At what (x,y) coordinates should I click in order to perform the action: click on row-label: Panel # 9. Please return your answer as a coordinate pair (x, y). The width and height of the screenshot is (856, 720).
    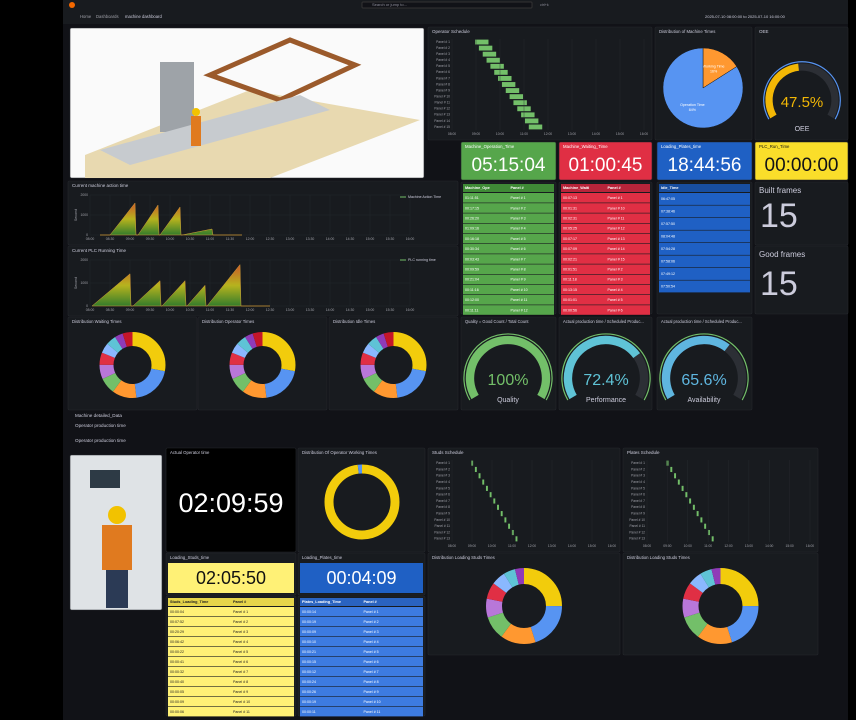
    Looking at the image, I should click on (638, 513).